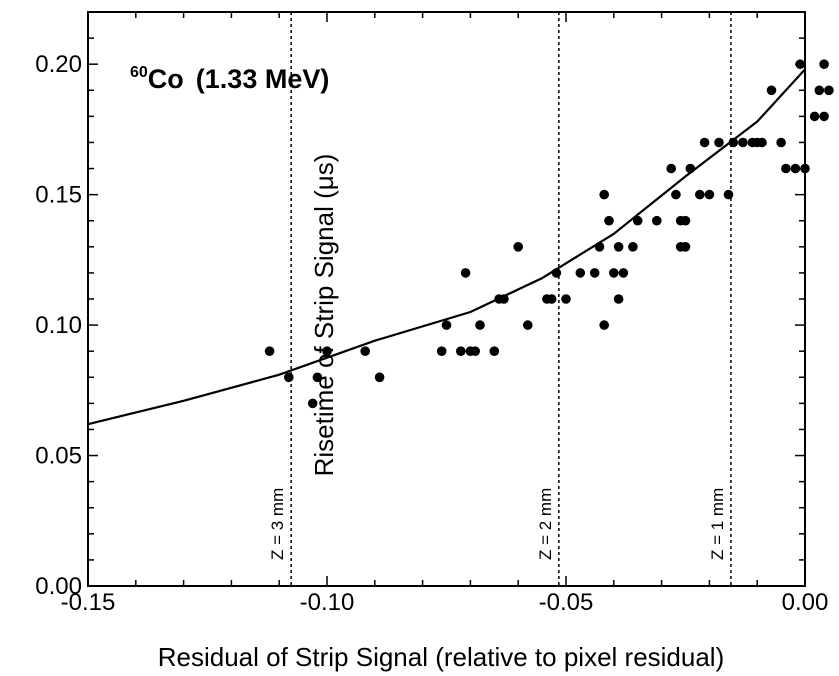 This screenshot has width=839, height=676. What do you see at coordinates (497, 524) in the screenshot?
I see `annotation-layer: Z = 3 mm Z = 2 mm Z = 1 mm` at bounding box center [497, 524].